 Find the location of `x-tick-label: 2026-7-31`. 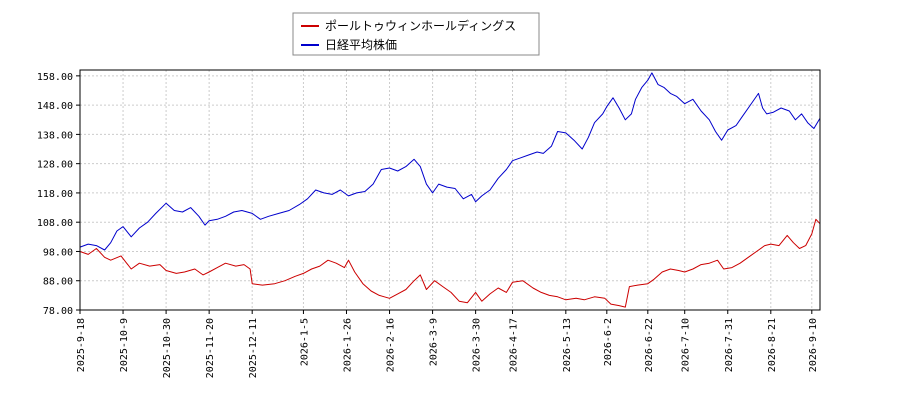

x-tick-label: 2026-7-31 is located at coordinates (729, 345).